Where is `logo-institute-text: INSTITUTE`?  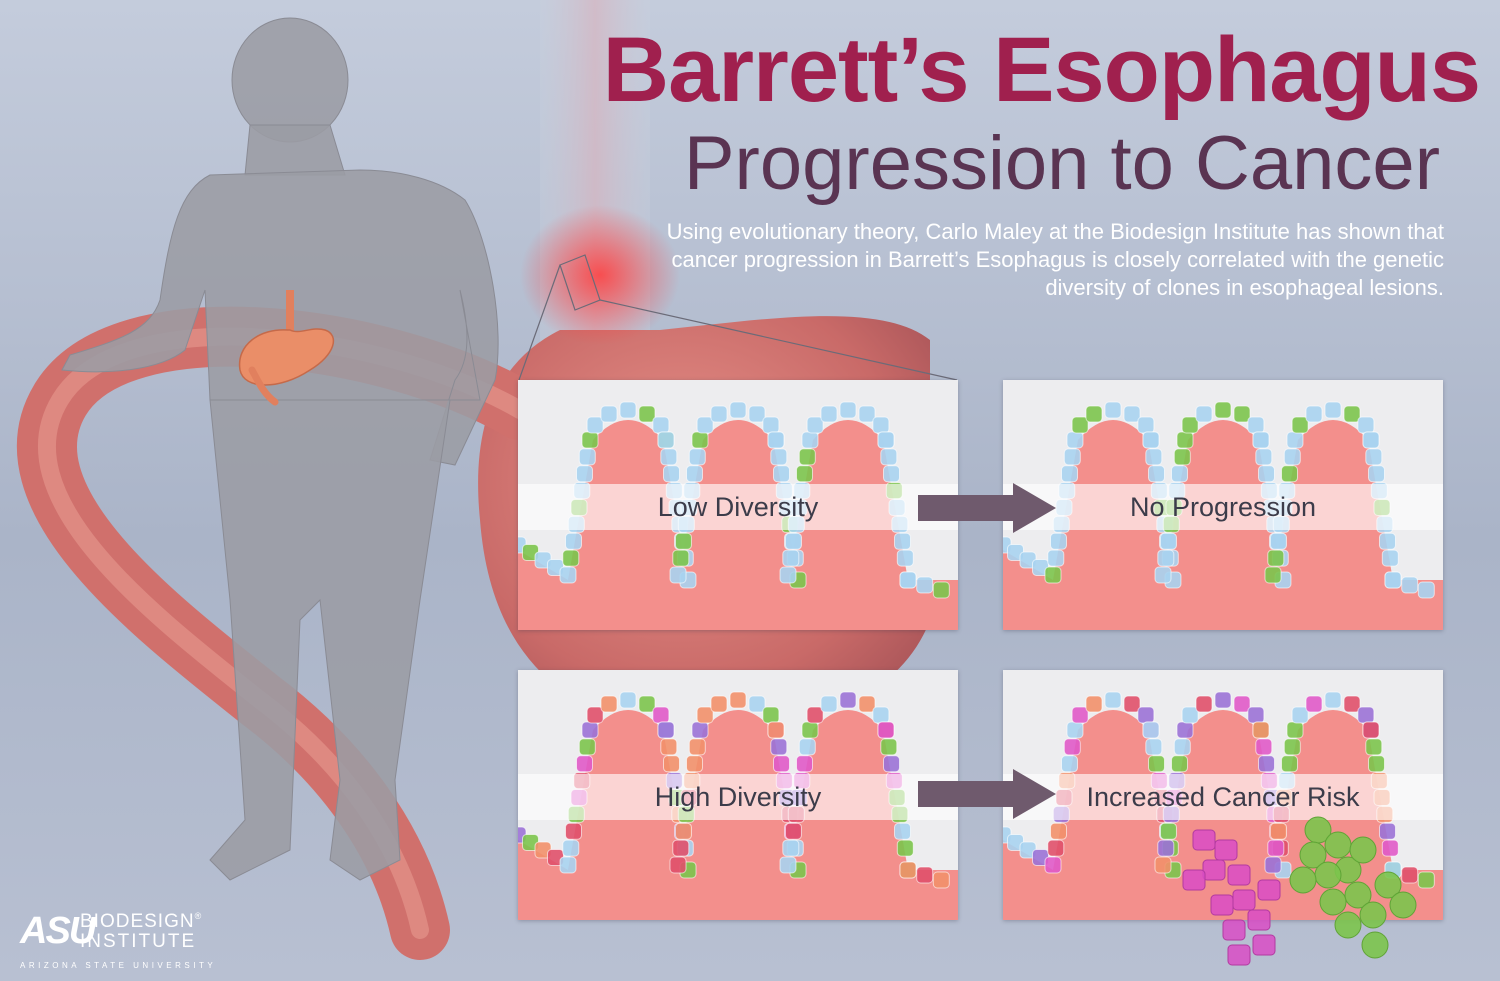 logo-institute-text: INSTITUTE is located at coordinates (138, 941).